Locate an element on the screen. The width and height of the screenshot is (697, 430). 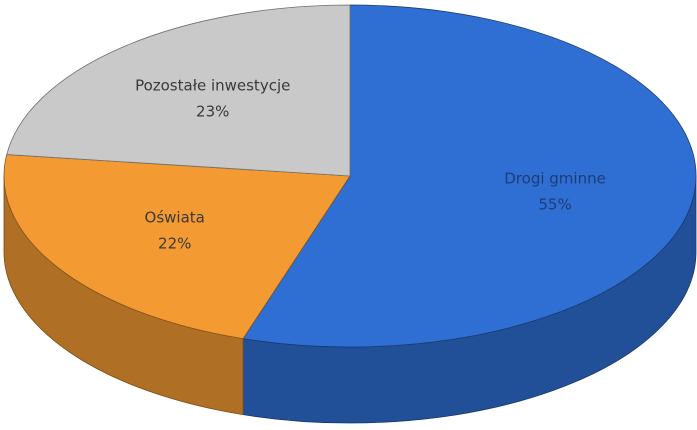
slice-value-label: 22% is located at coordinates (174, 243).